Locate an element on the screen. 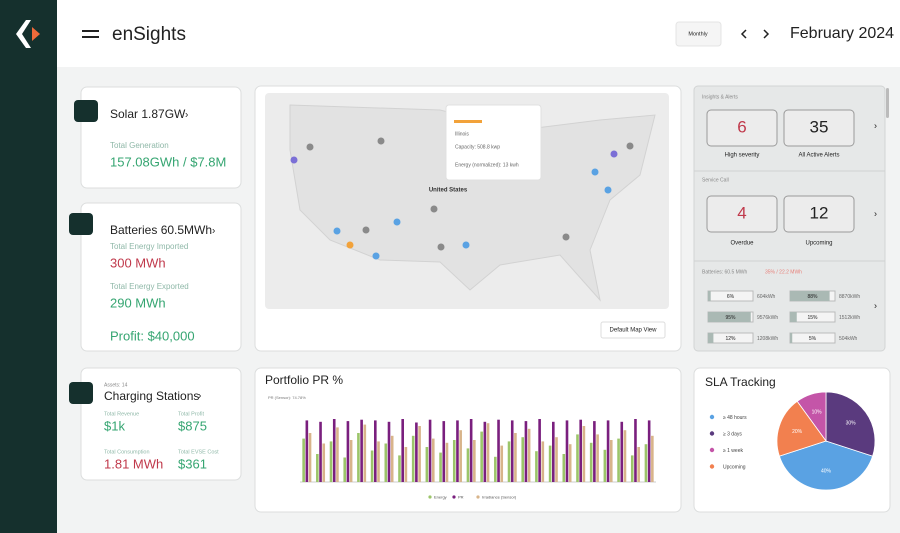  battery-energy: 9576kWh is located at coordinates (767, 318).